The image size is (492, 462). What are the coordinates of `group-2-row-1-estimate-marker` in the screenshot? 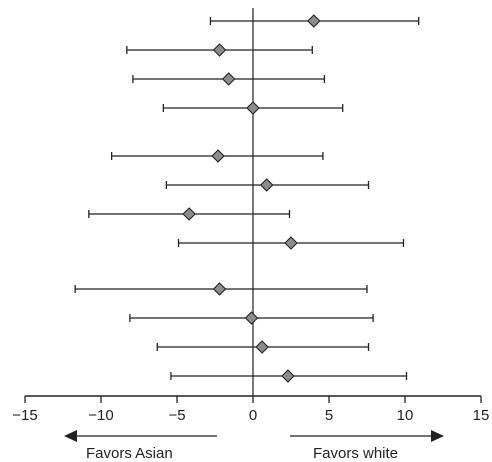 It's located at (218, 156).